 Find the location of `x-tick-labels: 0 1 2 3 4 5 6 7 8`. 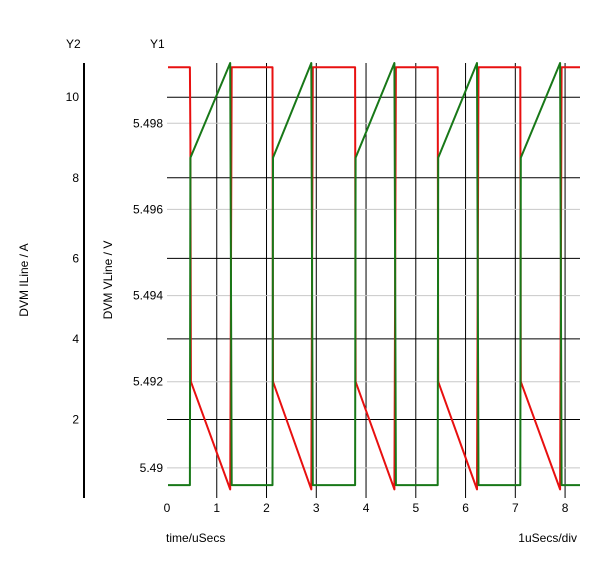

x-tick-labels: 0 1 2 3 4 5 6 7 8 is located at coordinates (366, 508).